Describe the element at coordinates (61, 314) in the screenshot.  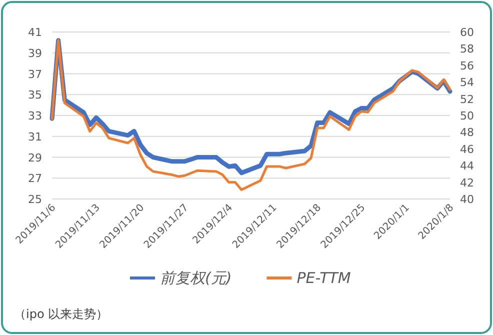
I see `text: （ipo 以来走势）` at that location.